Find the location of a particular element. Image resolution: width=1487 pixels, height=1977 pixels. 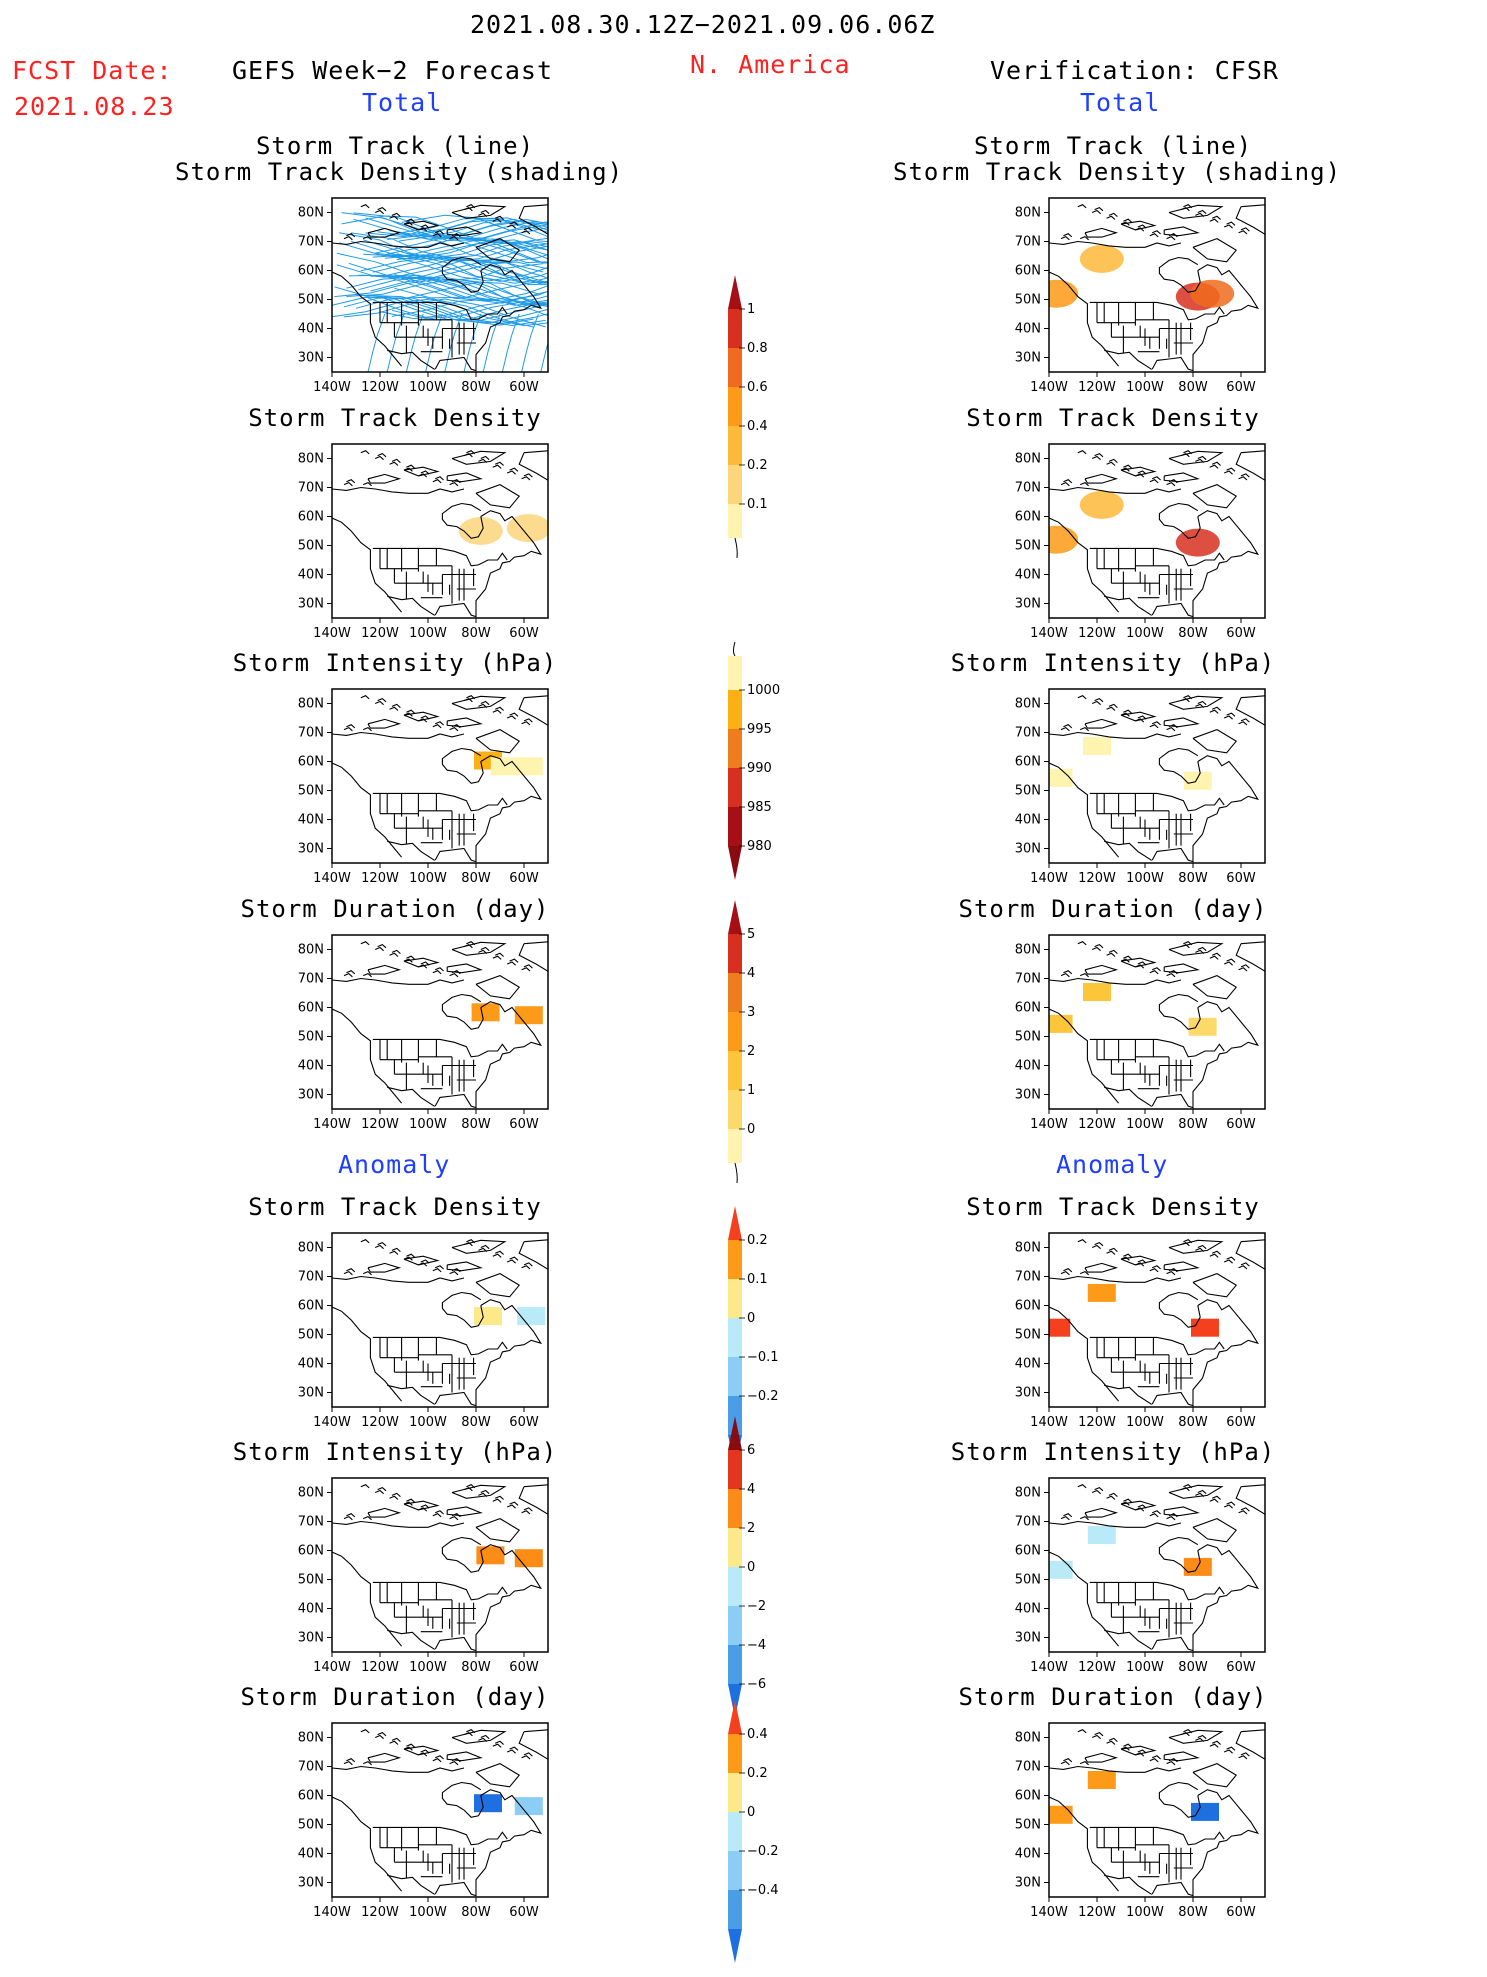

colorbar-label: 0.4 is located at coordinates (757, 1734).